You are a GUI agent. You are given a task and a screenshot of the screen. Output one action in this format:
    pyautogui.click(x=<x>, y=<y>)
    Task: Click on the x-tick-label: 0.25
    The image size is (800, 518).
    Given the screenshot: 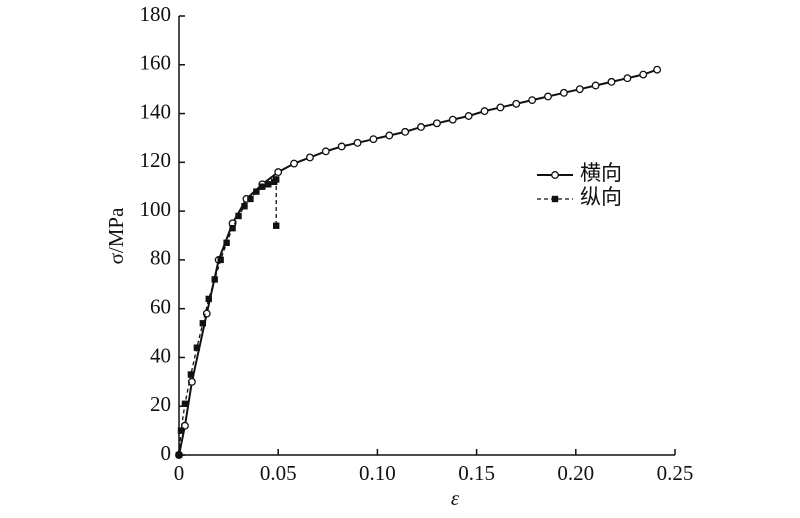 What is the action you would take?
    pyautogui.click(x=675, y=473)
    